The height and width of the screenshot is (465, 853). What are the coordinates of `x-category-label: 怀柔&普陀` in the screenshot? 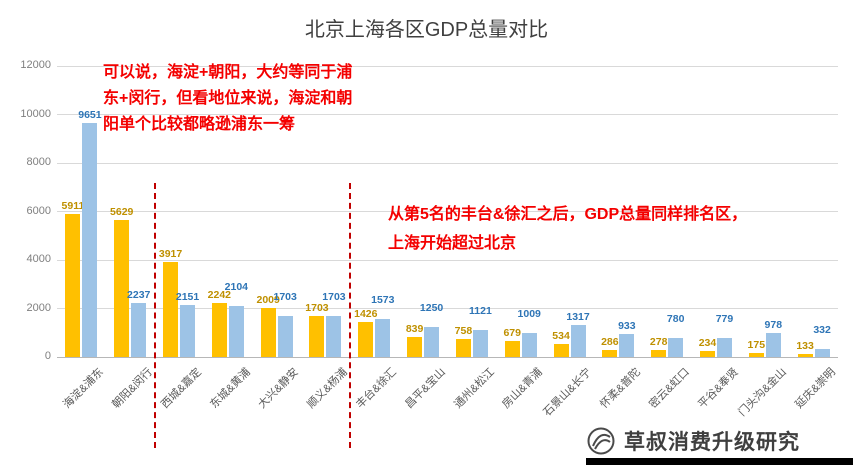 It's located at (620, 388).